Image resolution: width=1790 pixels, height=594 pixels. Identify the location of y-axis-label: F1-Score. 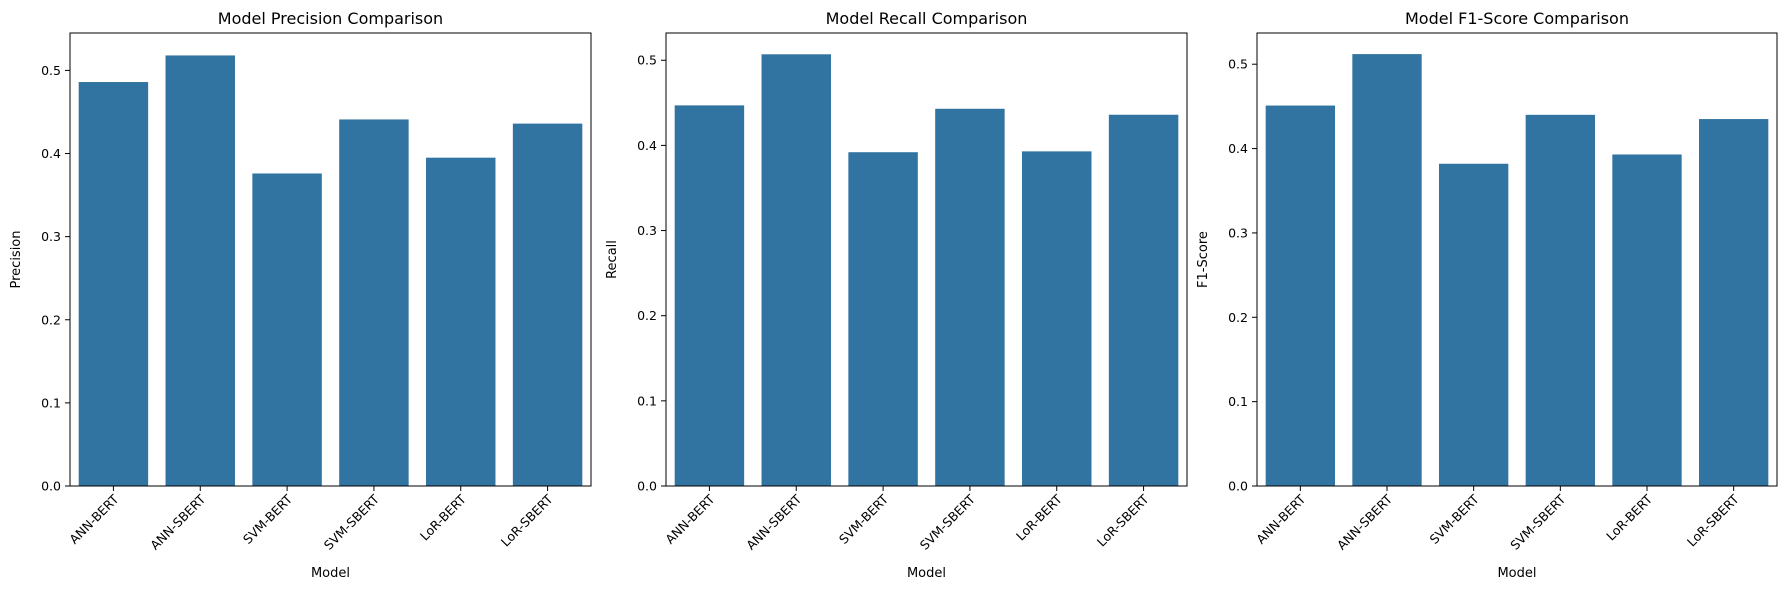
(1203, 259).